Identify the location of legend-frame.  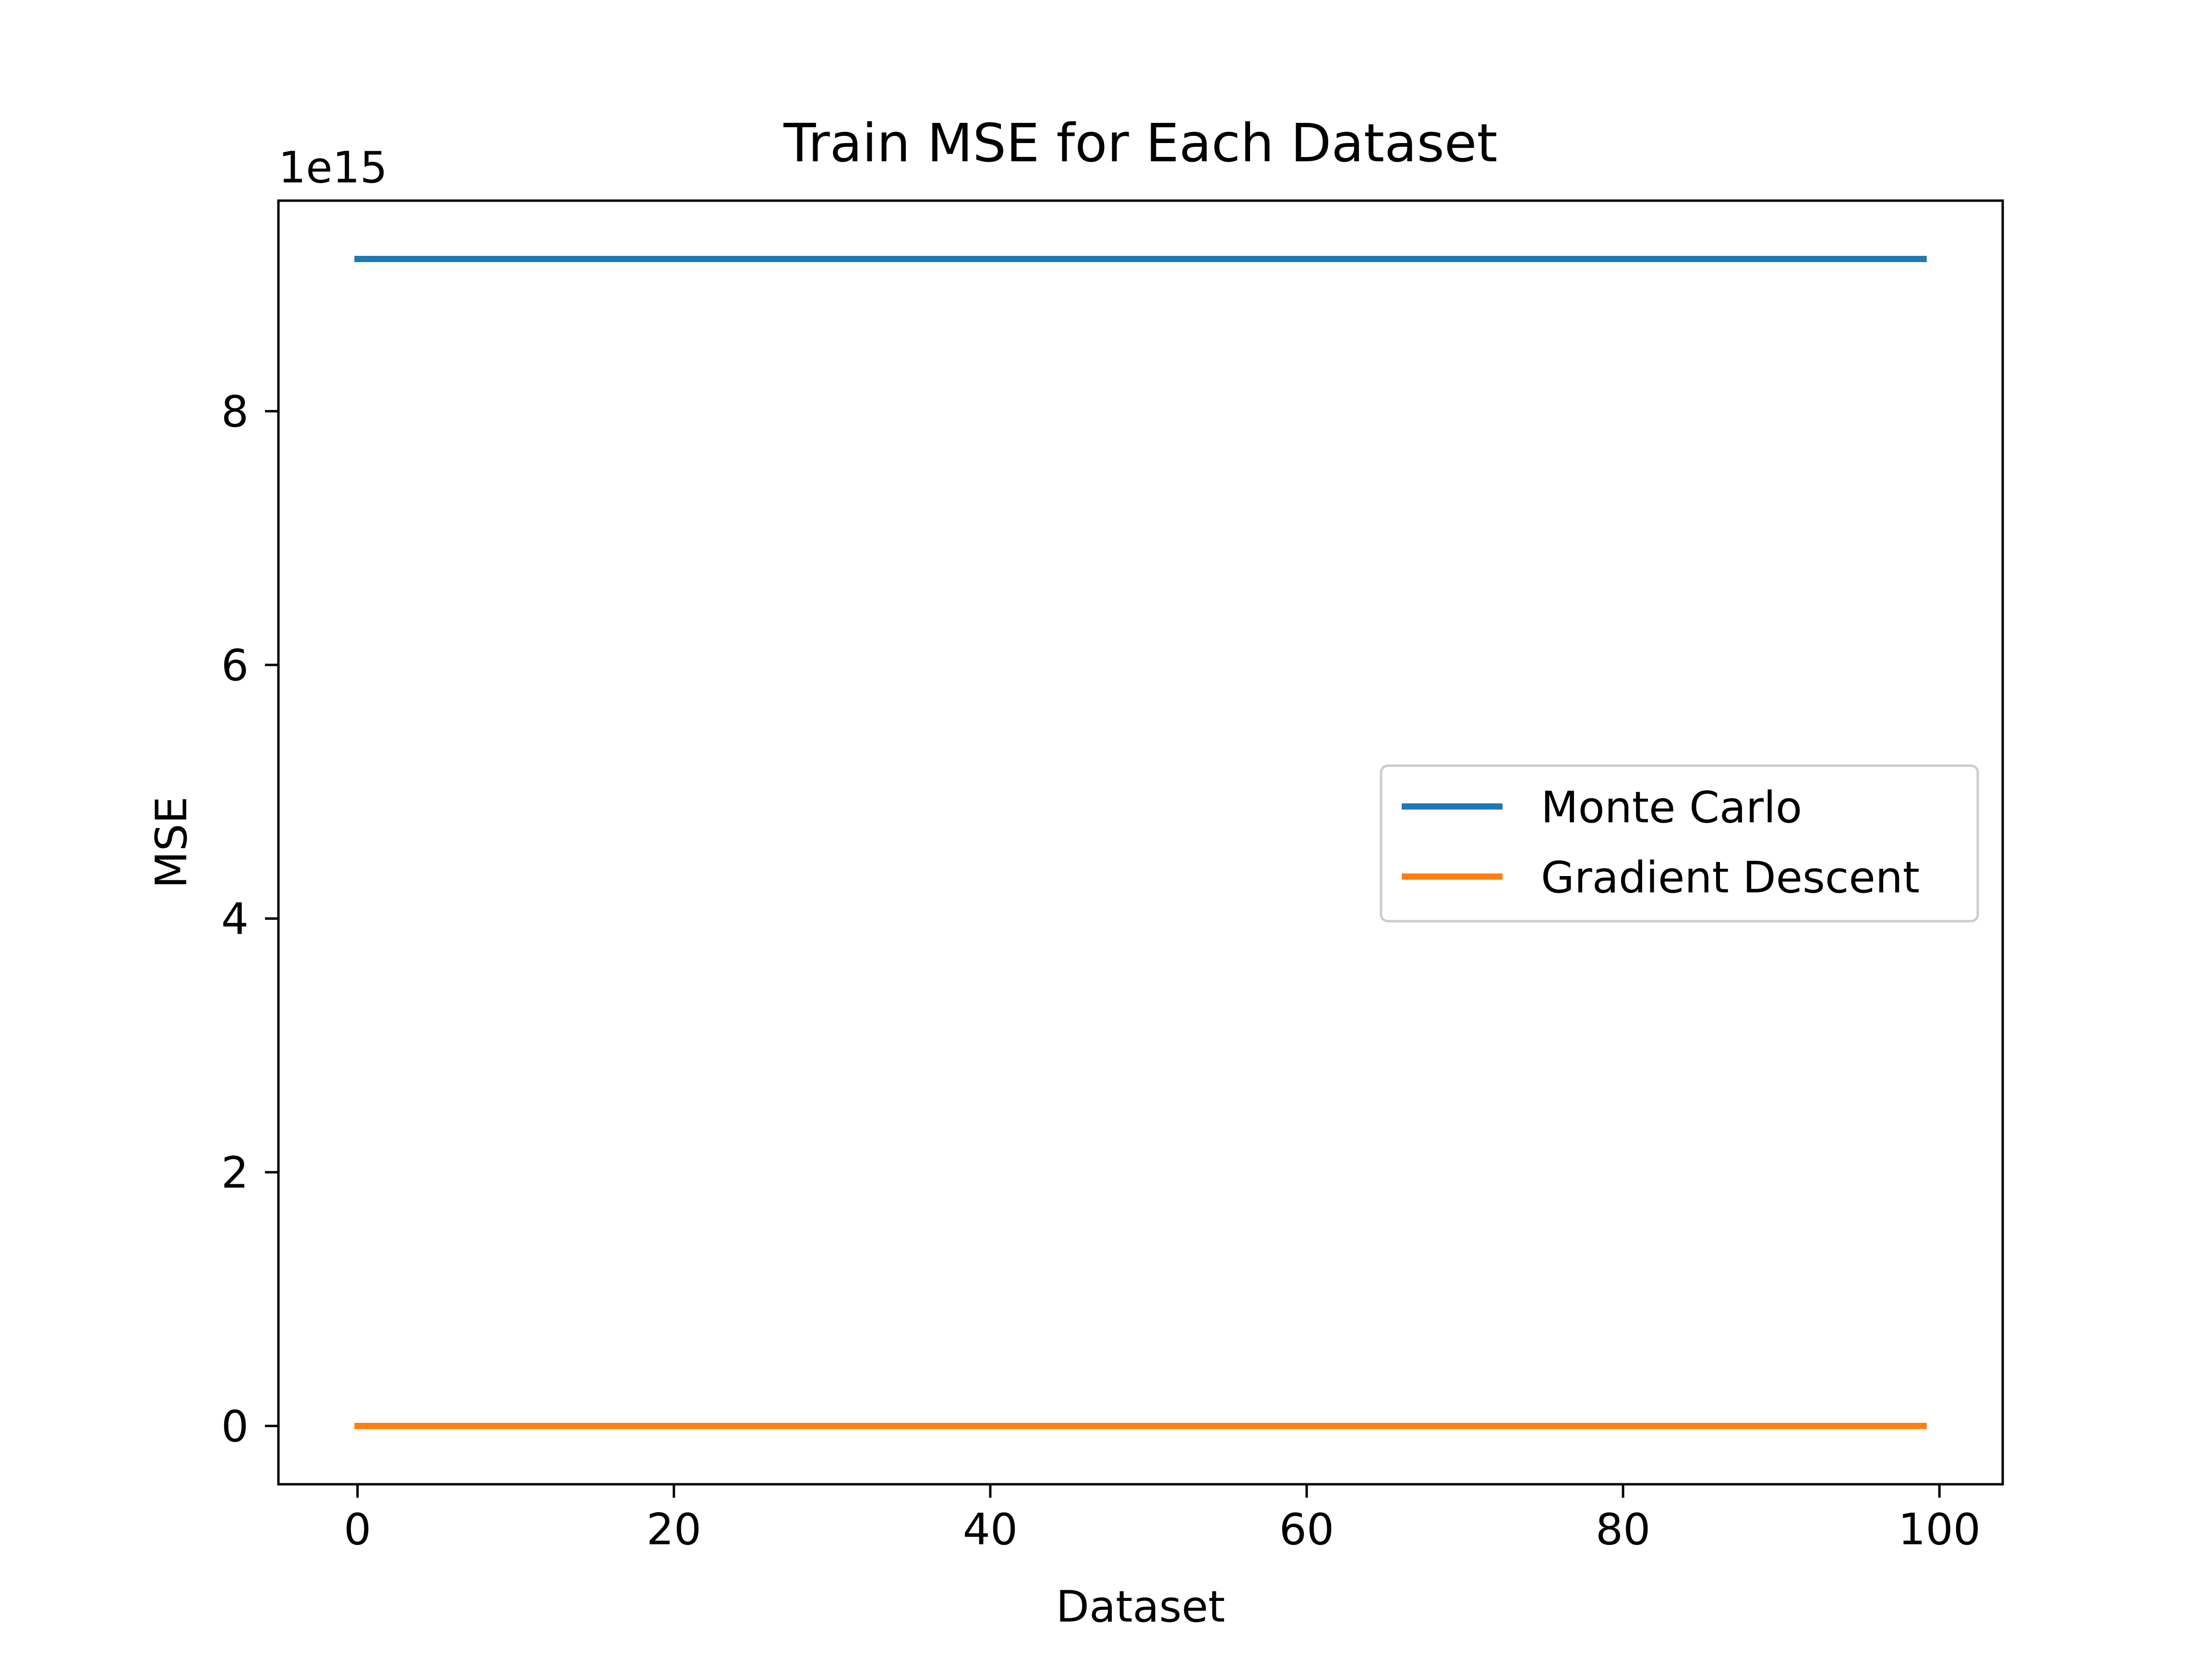
(1679, 843).